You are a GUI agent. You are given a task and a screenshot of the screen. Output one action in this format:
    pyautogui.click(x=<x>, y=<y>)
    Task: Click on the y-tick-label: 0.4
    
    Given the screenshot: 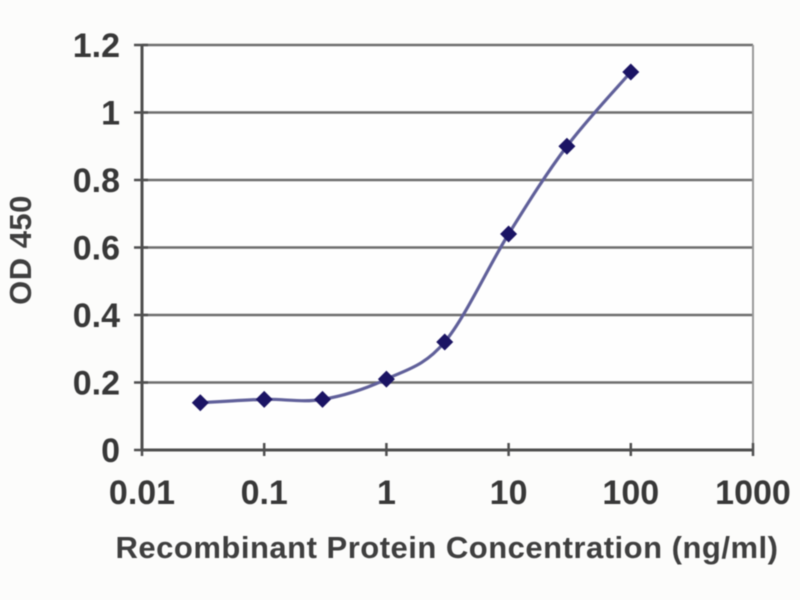 What is the action you would take?
    pyautogui.click(x=96, y=316)
    